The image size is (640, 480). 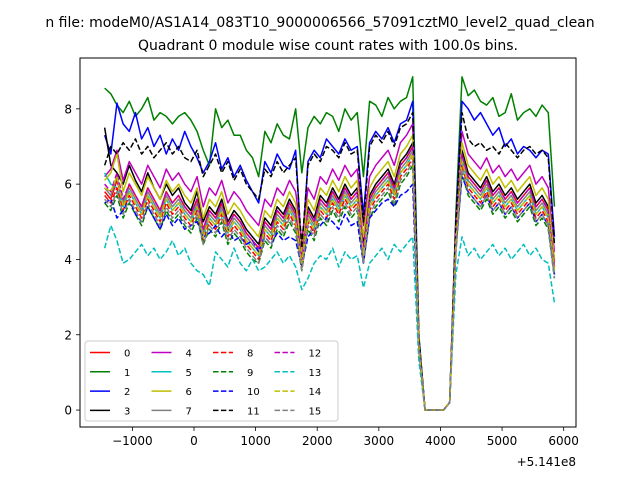 What do you see at coordinates (68, 335) in the screenshot?
I see `y-tick-label-1: 2` at bounding box center [68, 335].